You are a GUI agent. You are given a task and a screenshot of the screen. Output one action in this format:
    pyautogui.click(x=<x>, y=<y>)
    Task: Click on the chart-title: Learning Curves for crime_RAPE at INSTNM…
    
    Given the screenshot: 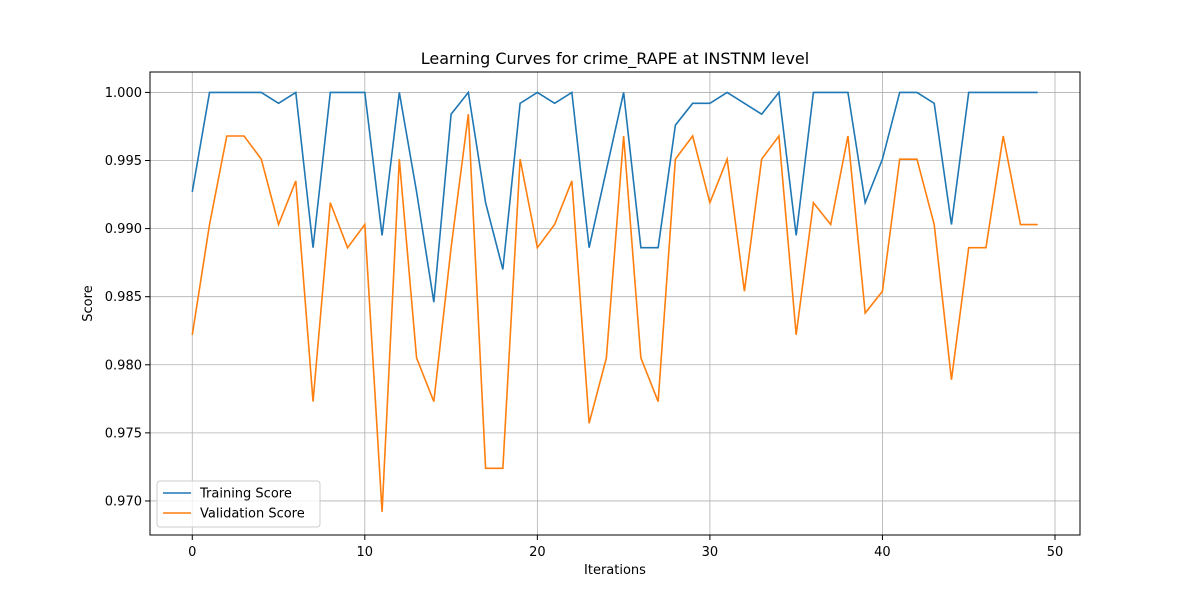 What is the action you would take?
    pyautogui.click(x=615, y=59)
    